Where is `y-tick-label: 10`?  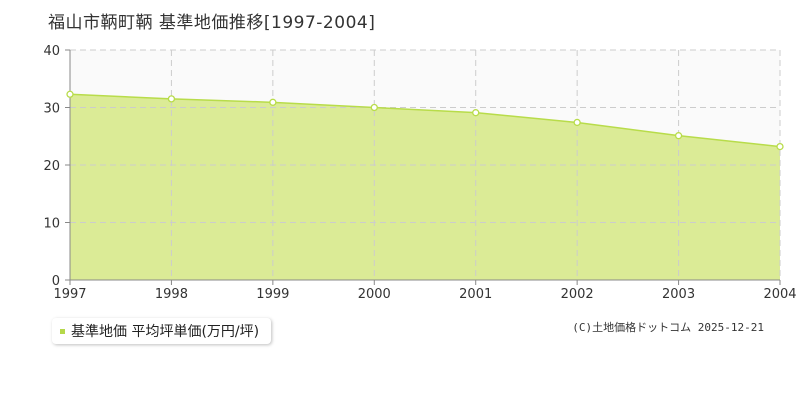 y-tick-label: 10 is located at coordinates (51, 224).